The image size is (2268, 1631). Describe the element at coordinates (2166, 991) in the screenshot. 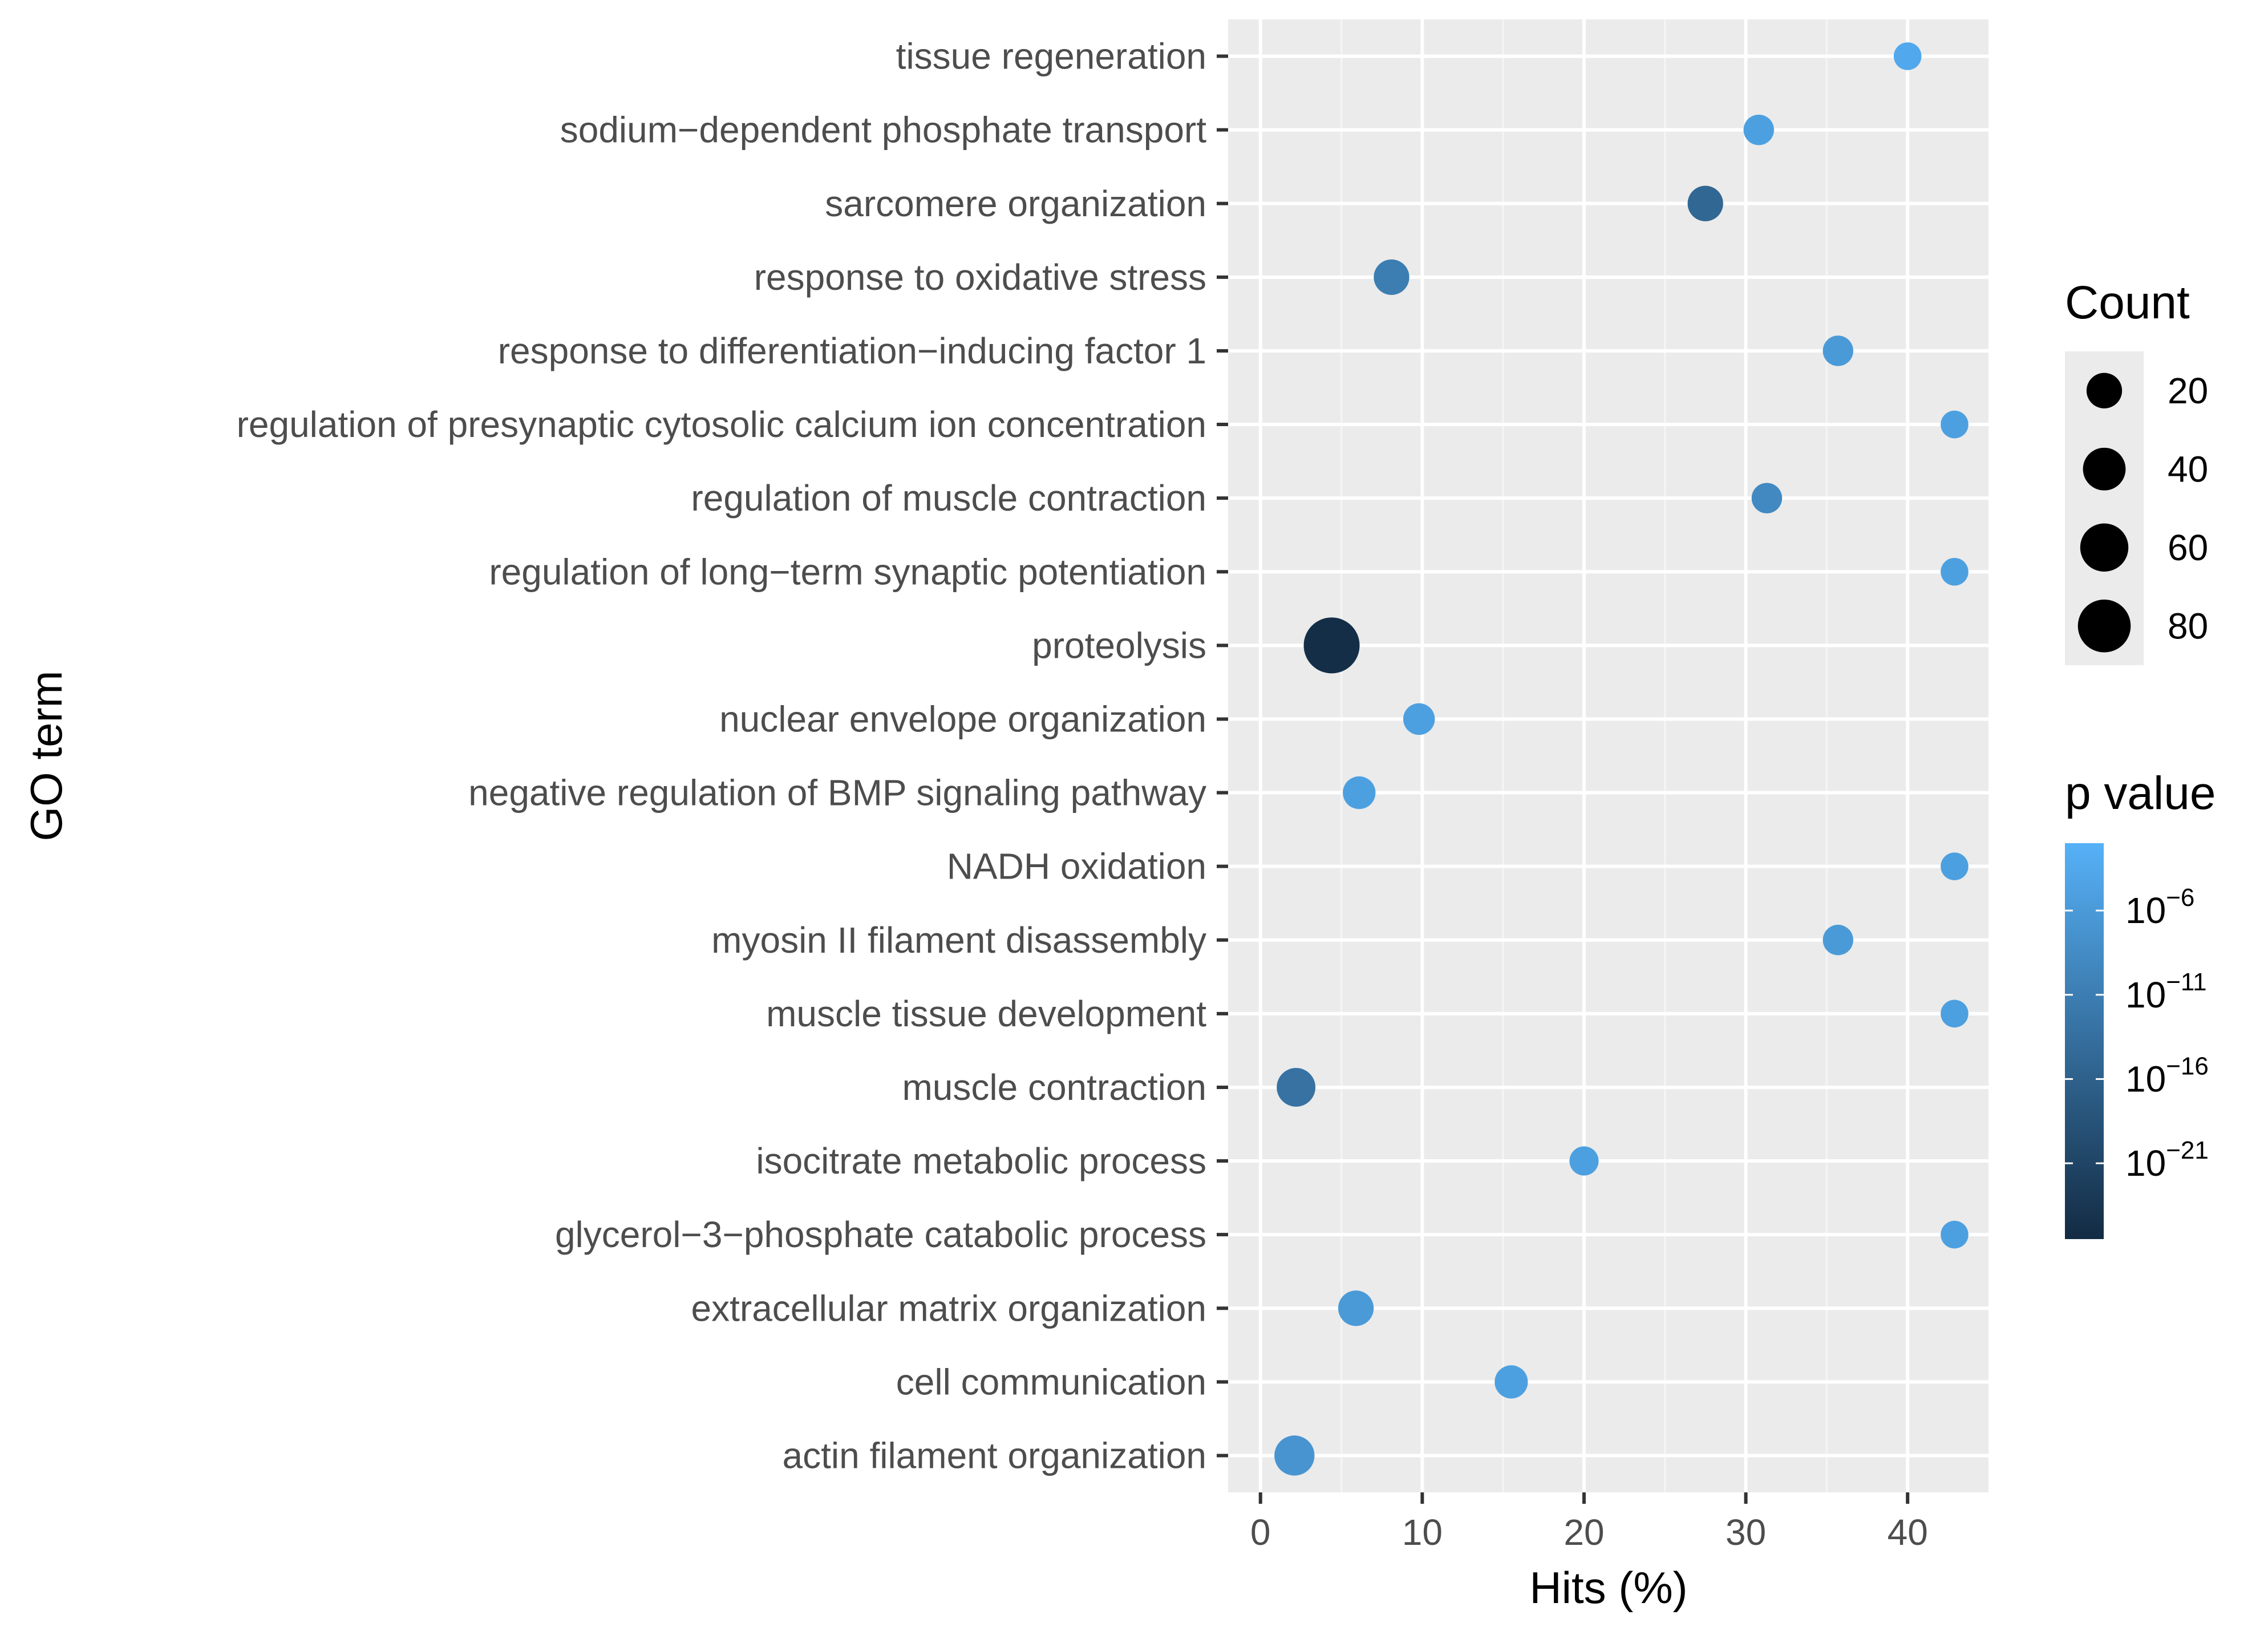

I see `color-legend-label: 10−11` at that location.